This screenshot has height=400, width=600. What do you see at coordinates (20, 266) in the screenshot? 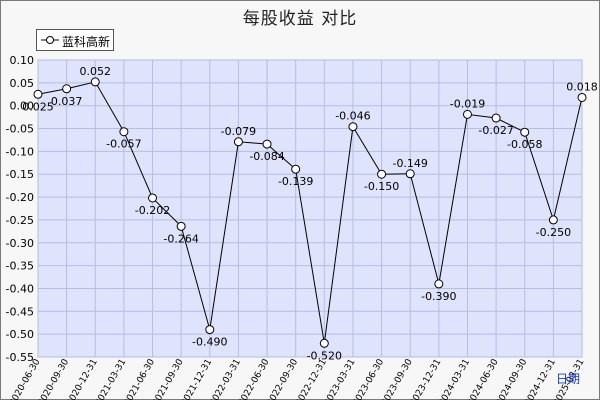
I see `y-tick-label: -0.35` at bounding box center [20, 266].